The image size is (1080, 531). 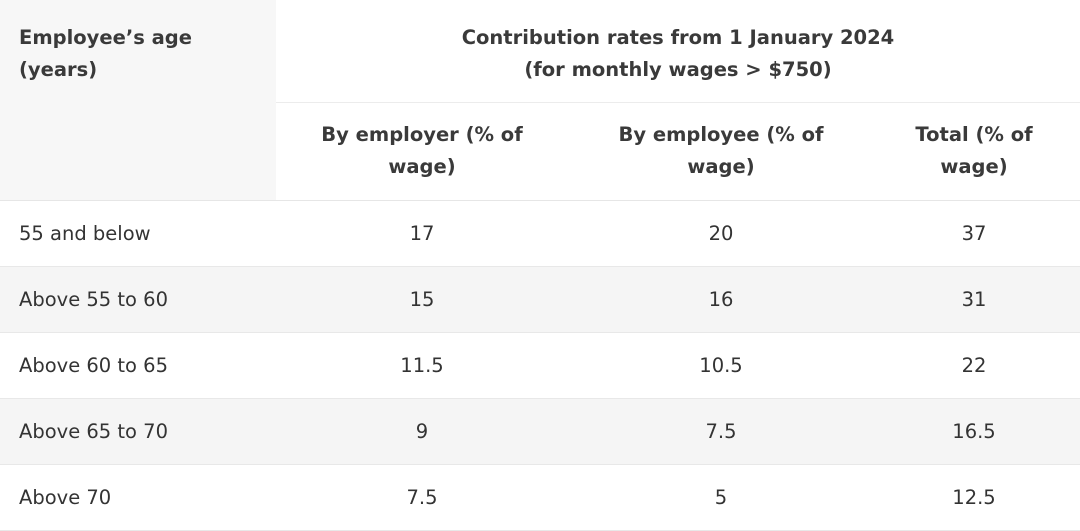 I want to click on table-row: Above 55 to 60 15 16 31, so click(x=540, y=300).